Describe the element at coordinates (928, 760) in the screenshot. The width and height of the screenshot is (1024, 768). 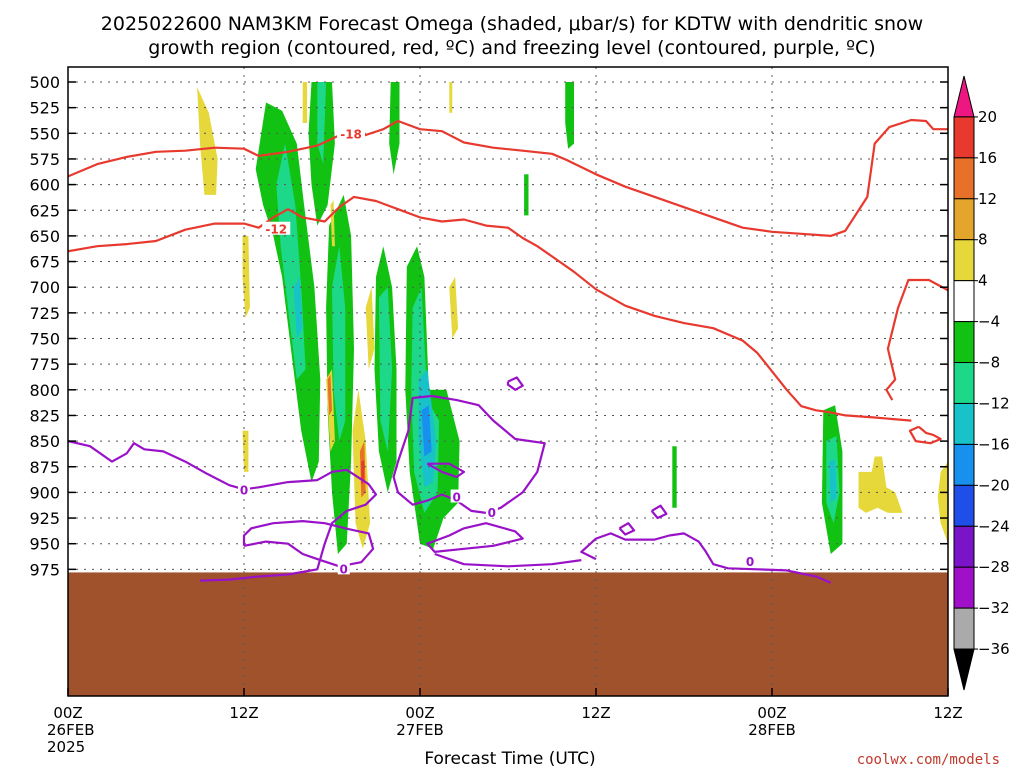
I see `credit-text: coolwx.com/models` at that location.